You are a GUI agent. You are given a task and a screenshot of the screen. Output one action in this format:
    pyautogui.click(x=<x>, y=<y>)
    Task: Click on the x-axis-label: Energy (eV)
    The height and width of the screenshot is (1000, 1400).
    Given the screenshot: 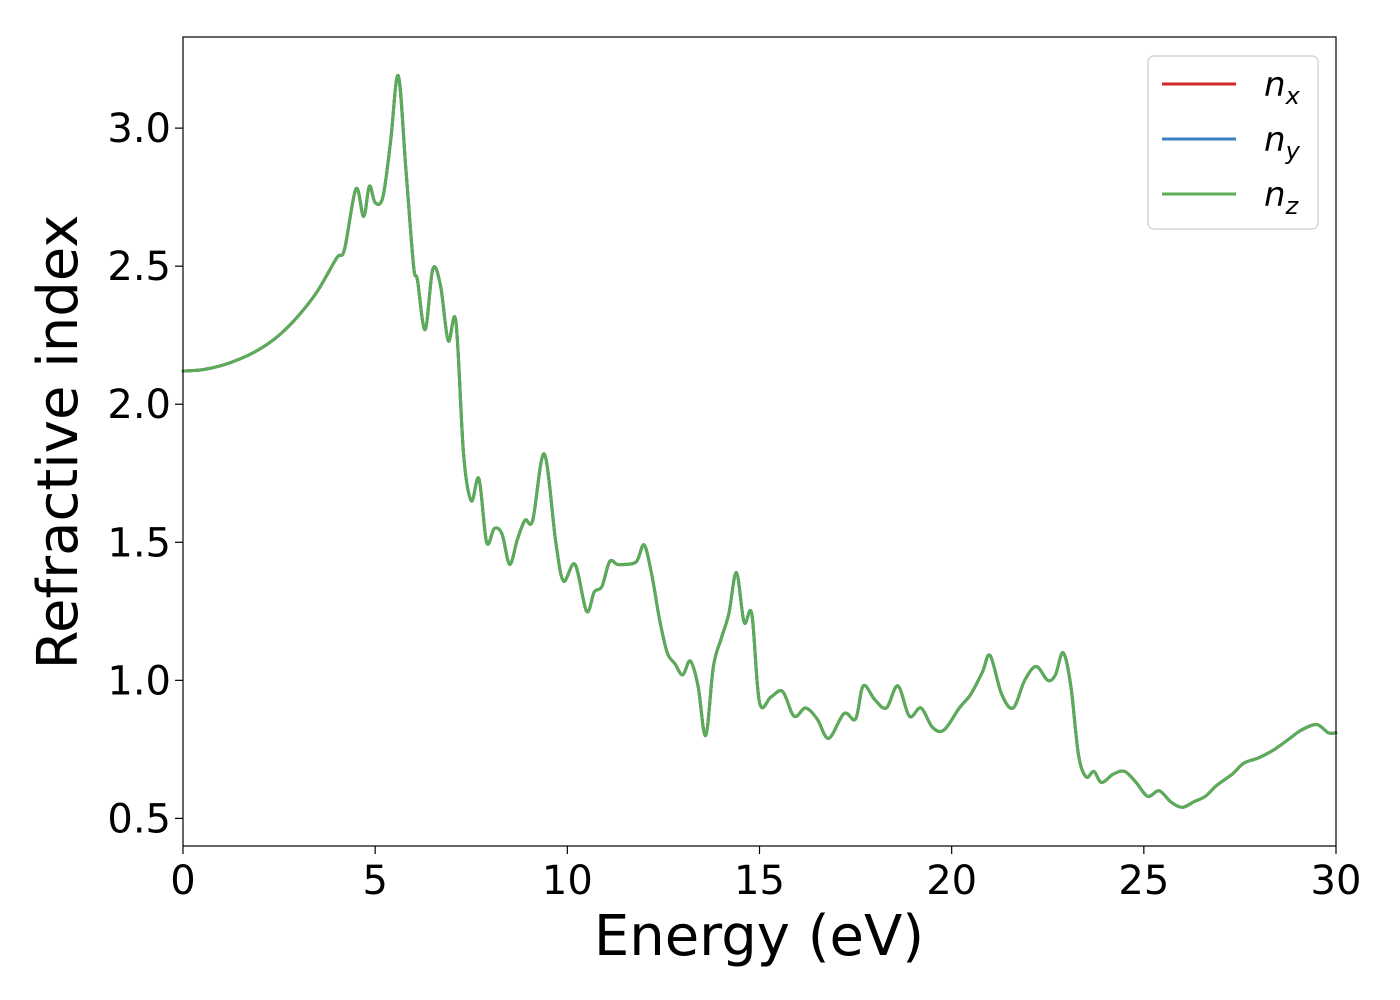 What is the action you would take?
    pyautogui.click(x=759, y=936)
    